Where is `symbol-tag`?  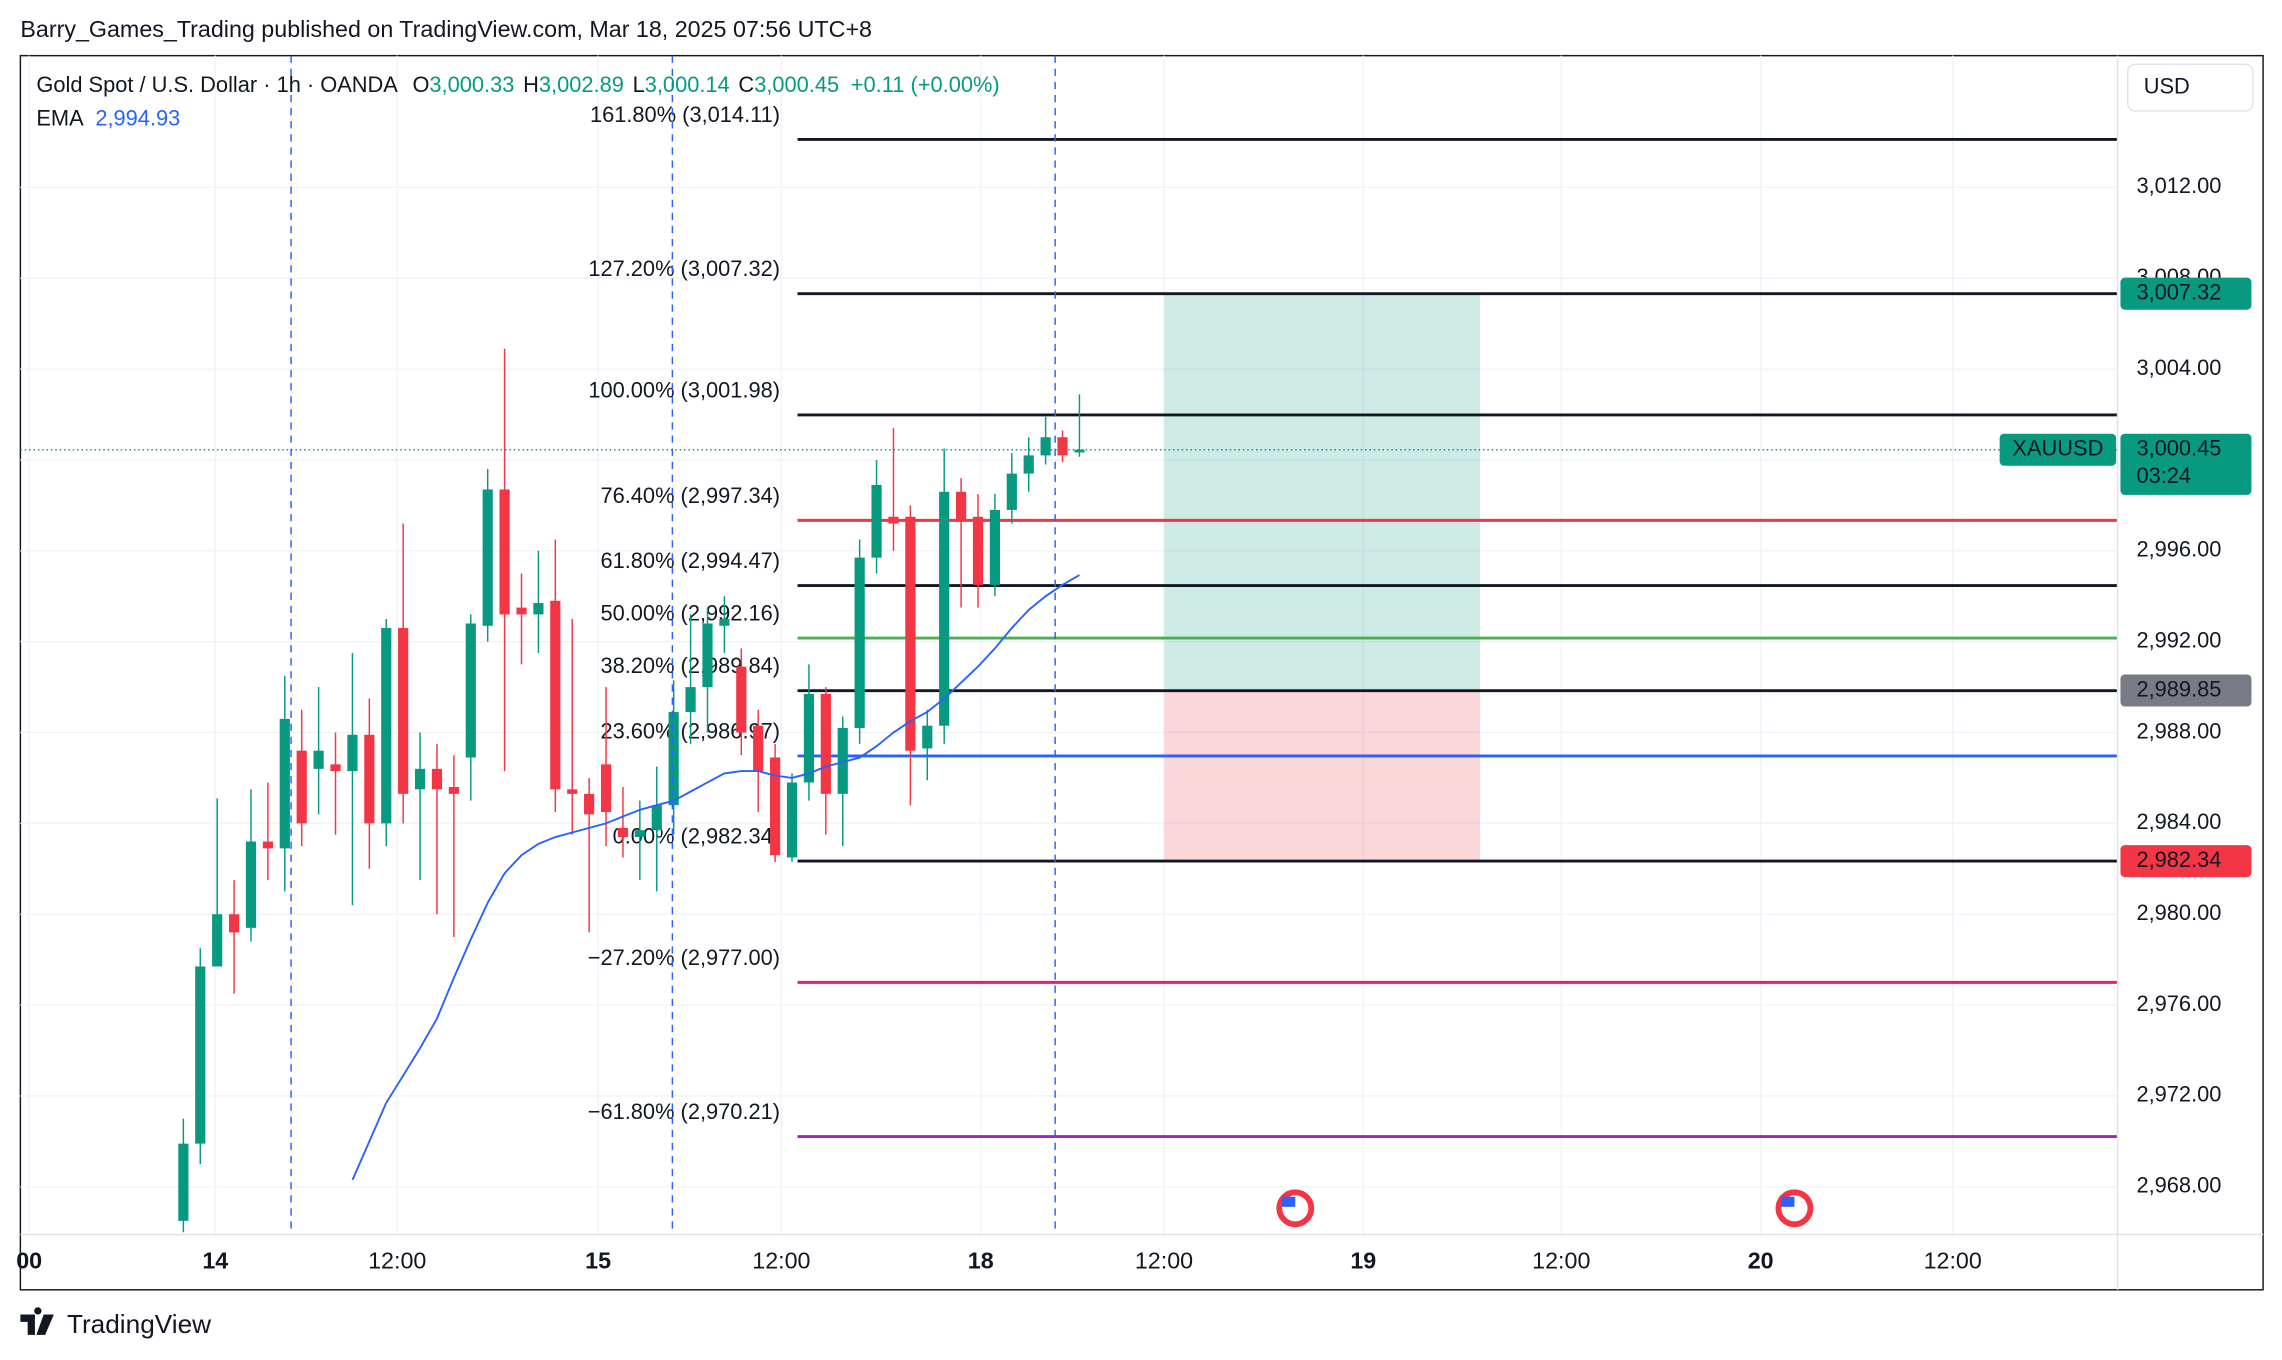
symbol-tag is located at coordinates (2058, 449).